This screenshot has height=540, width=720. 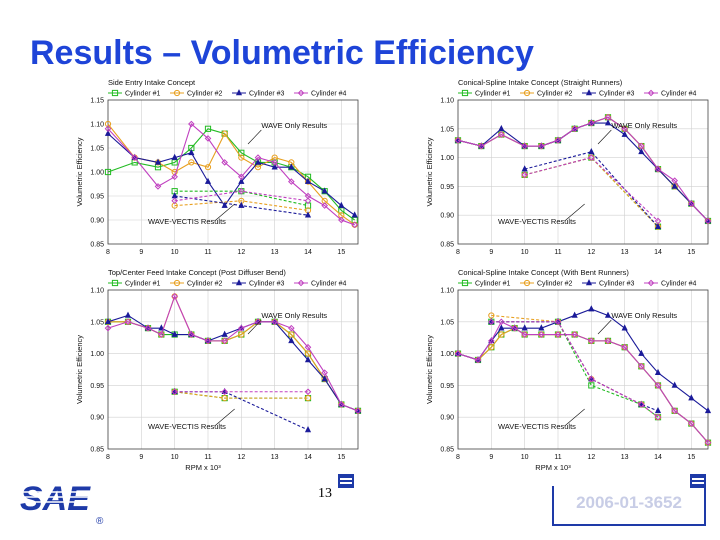 I want to click on legend-label: Cylinder #4, so click(x=679, y=284).